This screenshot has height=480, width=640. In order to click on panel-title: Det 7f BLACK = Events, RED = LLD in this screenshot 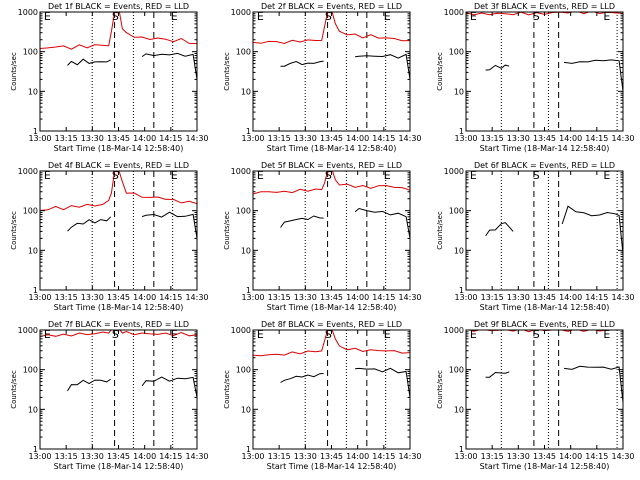, I will do `click(118, 324)`.